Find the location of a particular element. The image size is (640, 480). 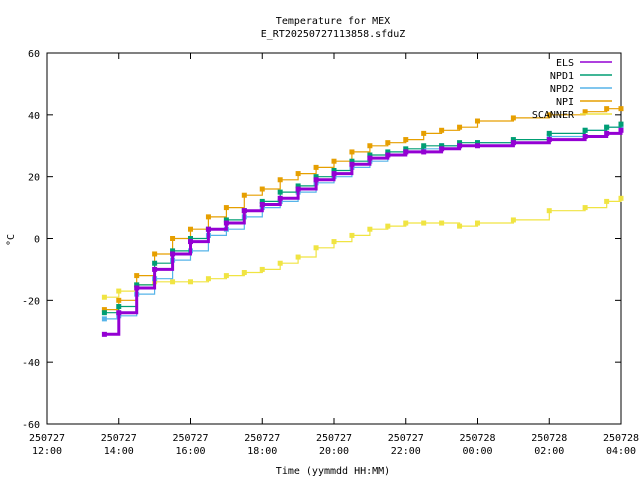

x-tick-time: 02:00 is located at coordinates (549, 451).